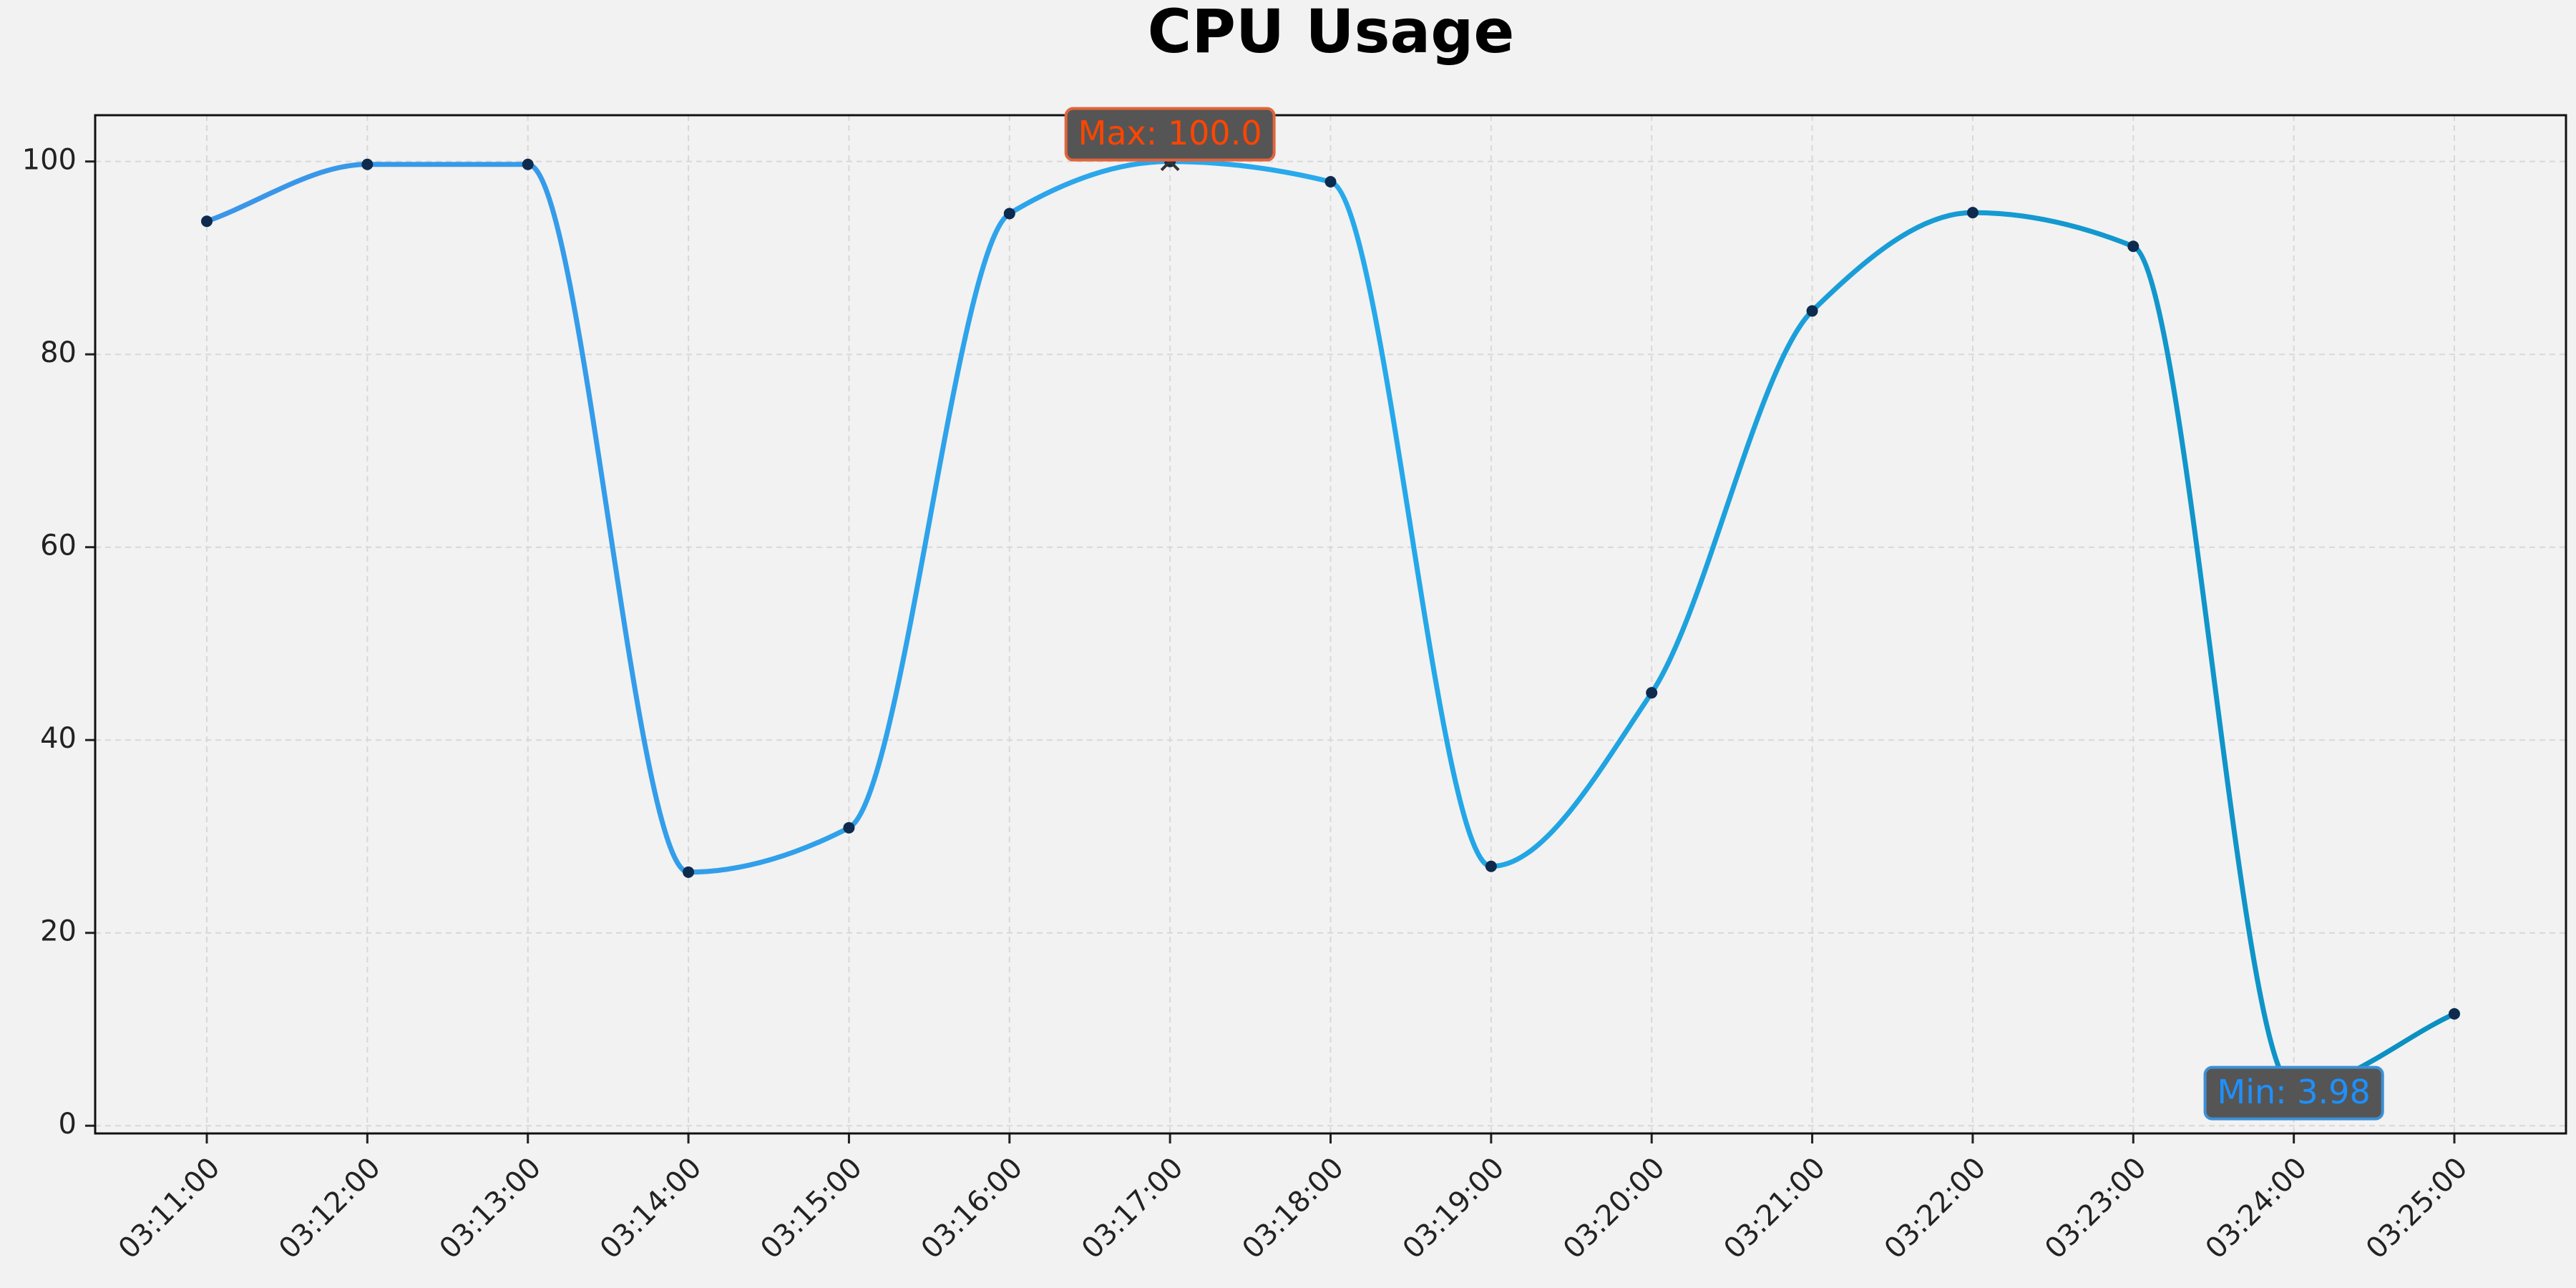 The image size is (2576, 1288). What do you see at coordinates (59, 352) in the screenshot?
I see `y-tick-label: 80` at bounding box center [59, 352].